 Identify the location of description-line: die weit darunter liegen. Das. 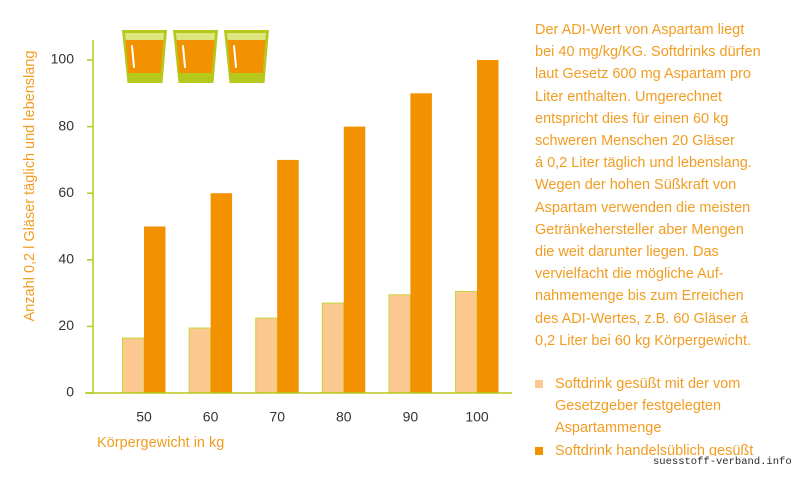
(627, 252).